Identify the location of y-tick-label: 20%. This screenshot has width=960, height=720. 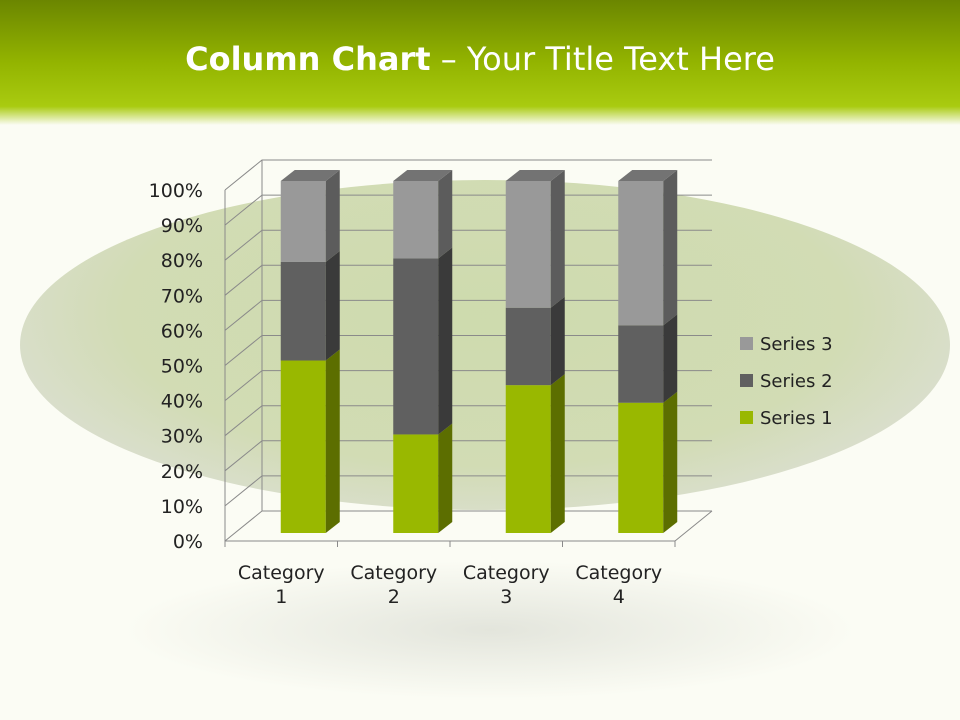
(182, 472).